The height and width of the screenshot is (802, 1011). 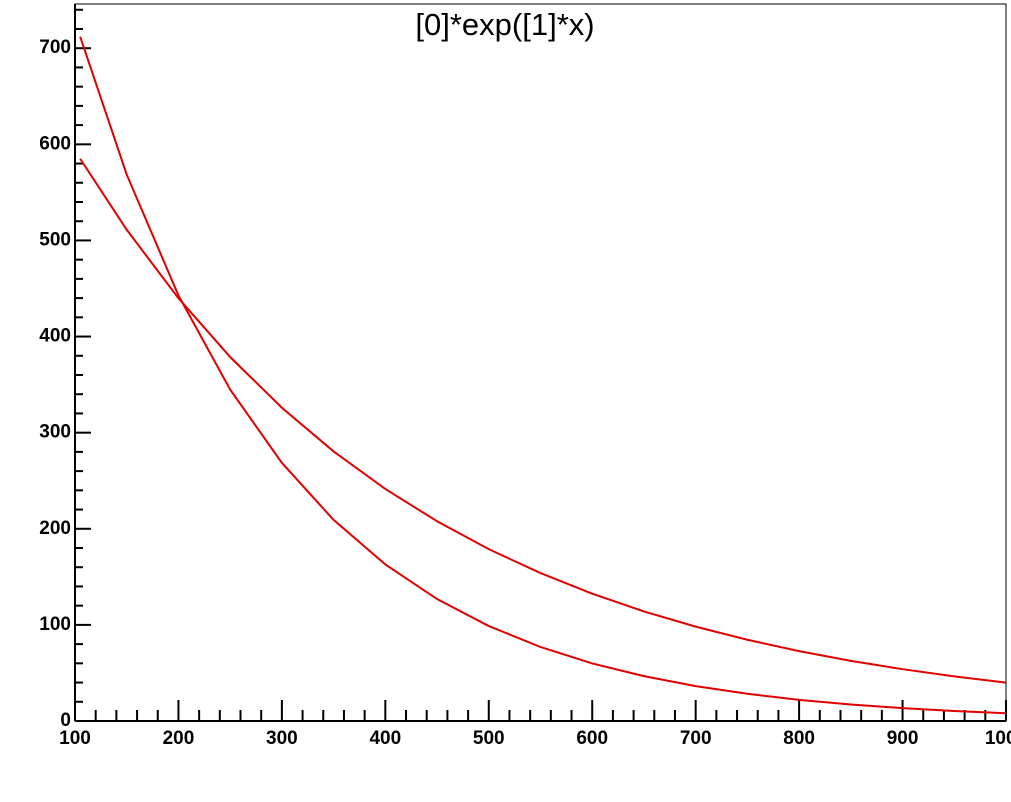 I want to click on y-tick-label: 700, so click(x=55, y=47).